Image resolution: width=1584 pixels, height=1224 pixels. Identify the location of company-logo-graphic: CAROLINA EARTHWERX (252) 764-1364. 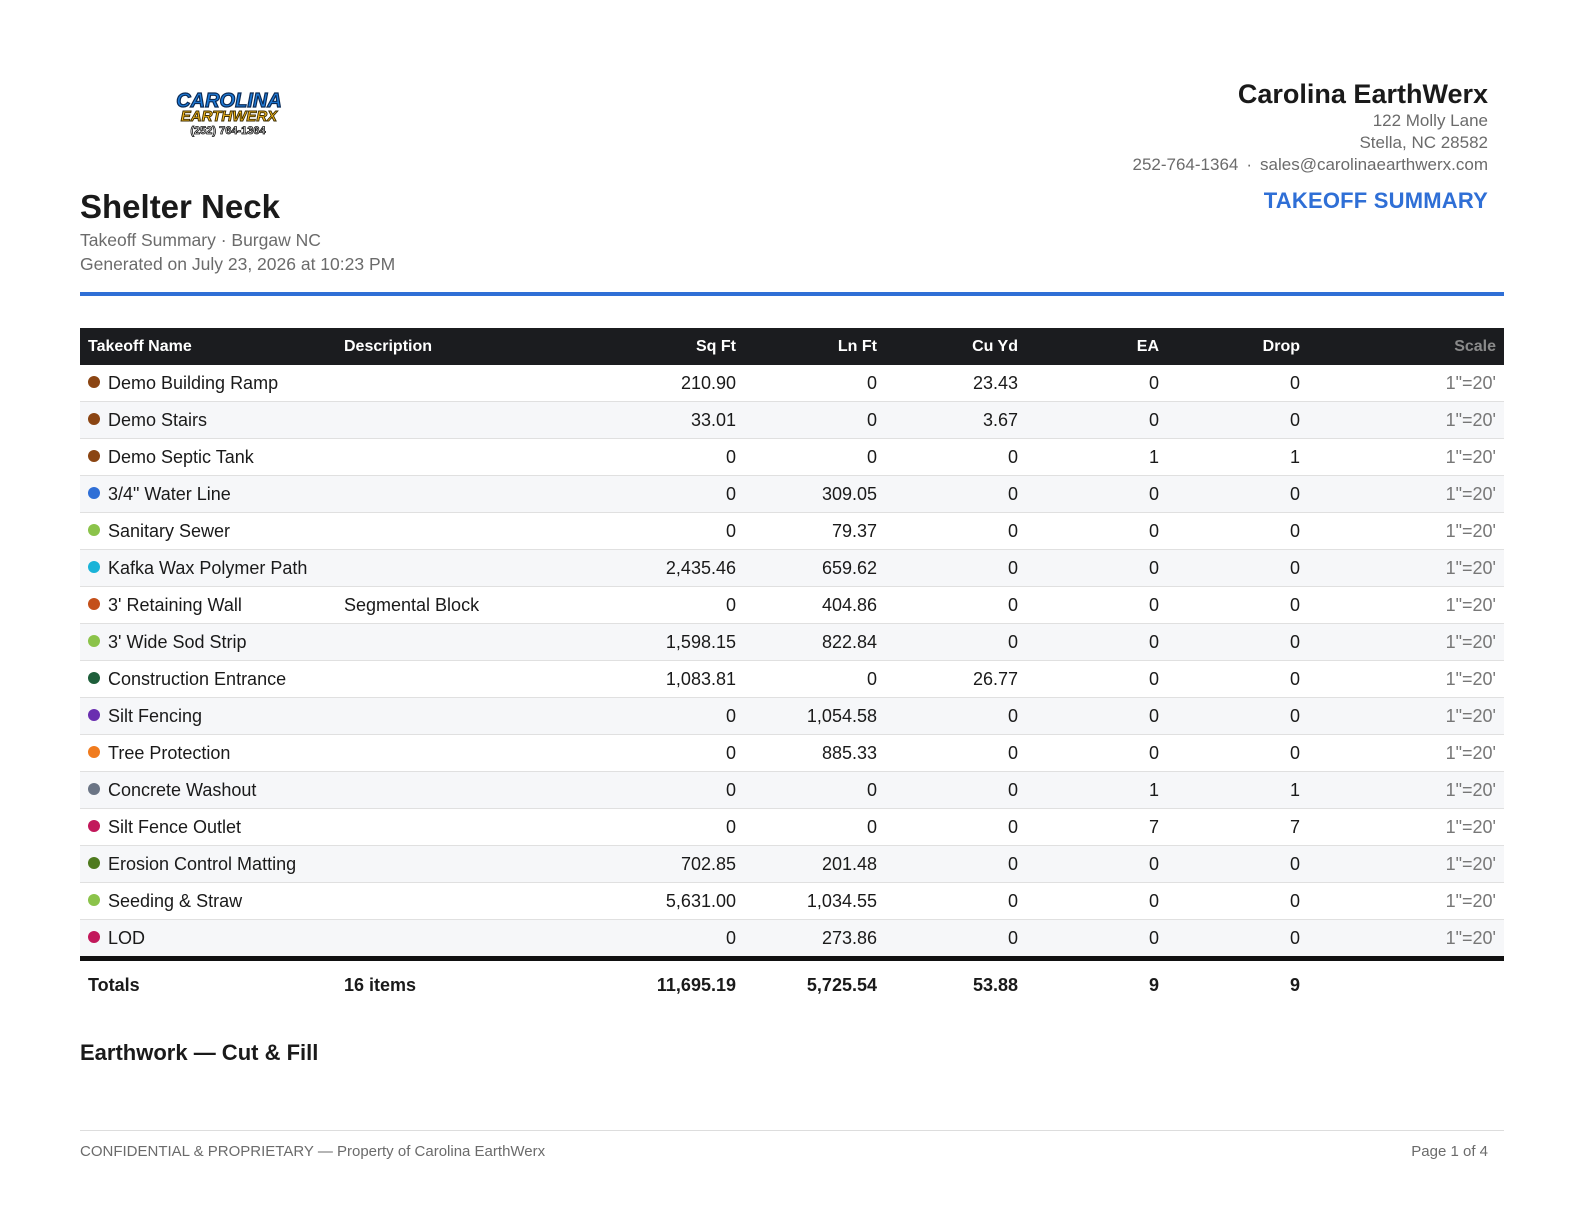
(229, 113).